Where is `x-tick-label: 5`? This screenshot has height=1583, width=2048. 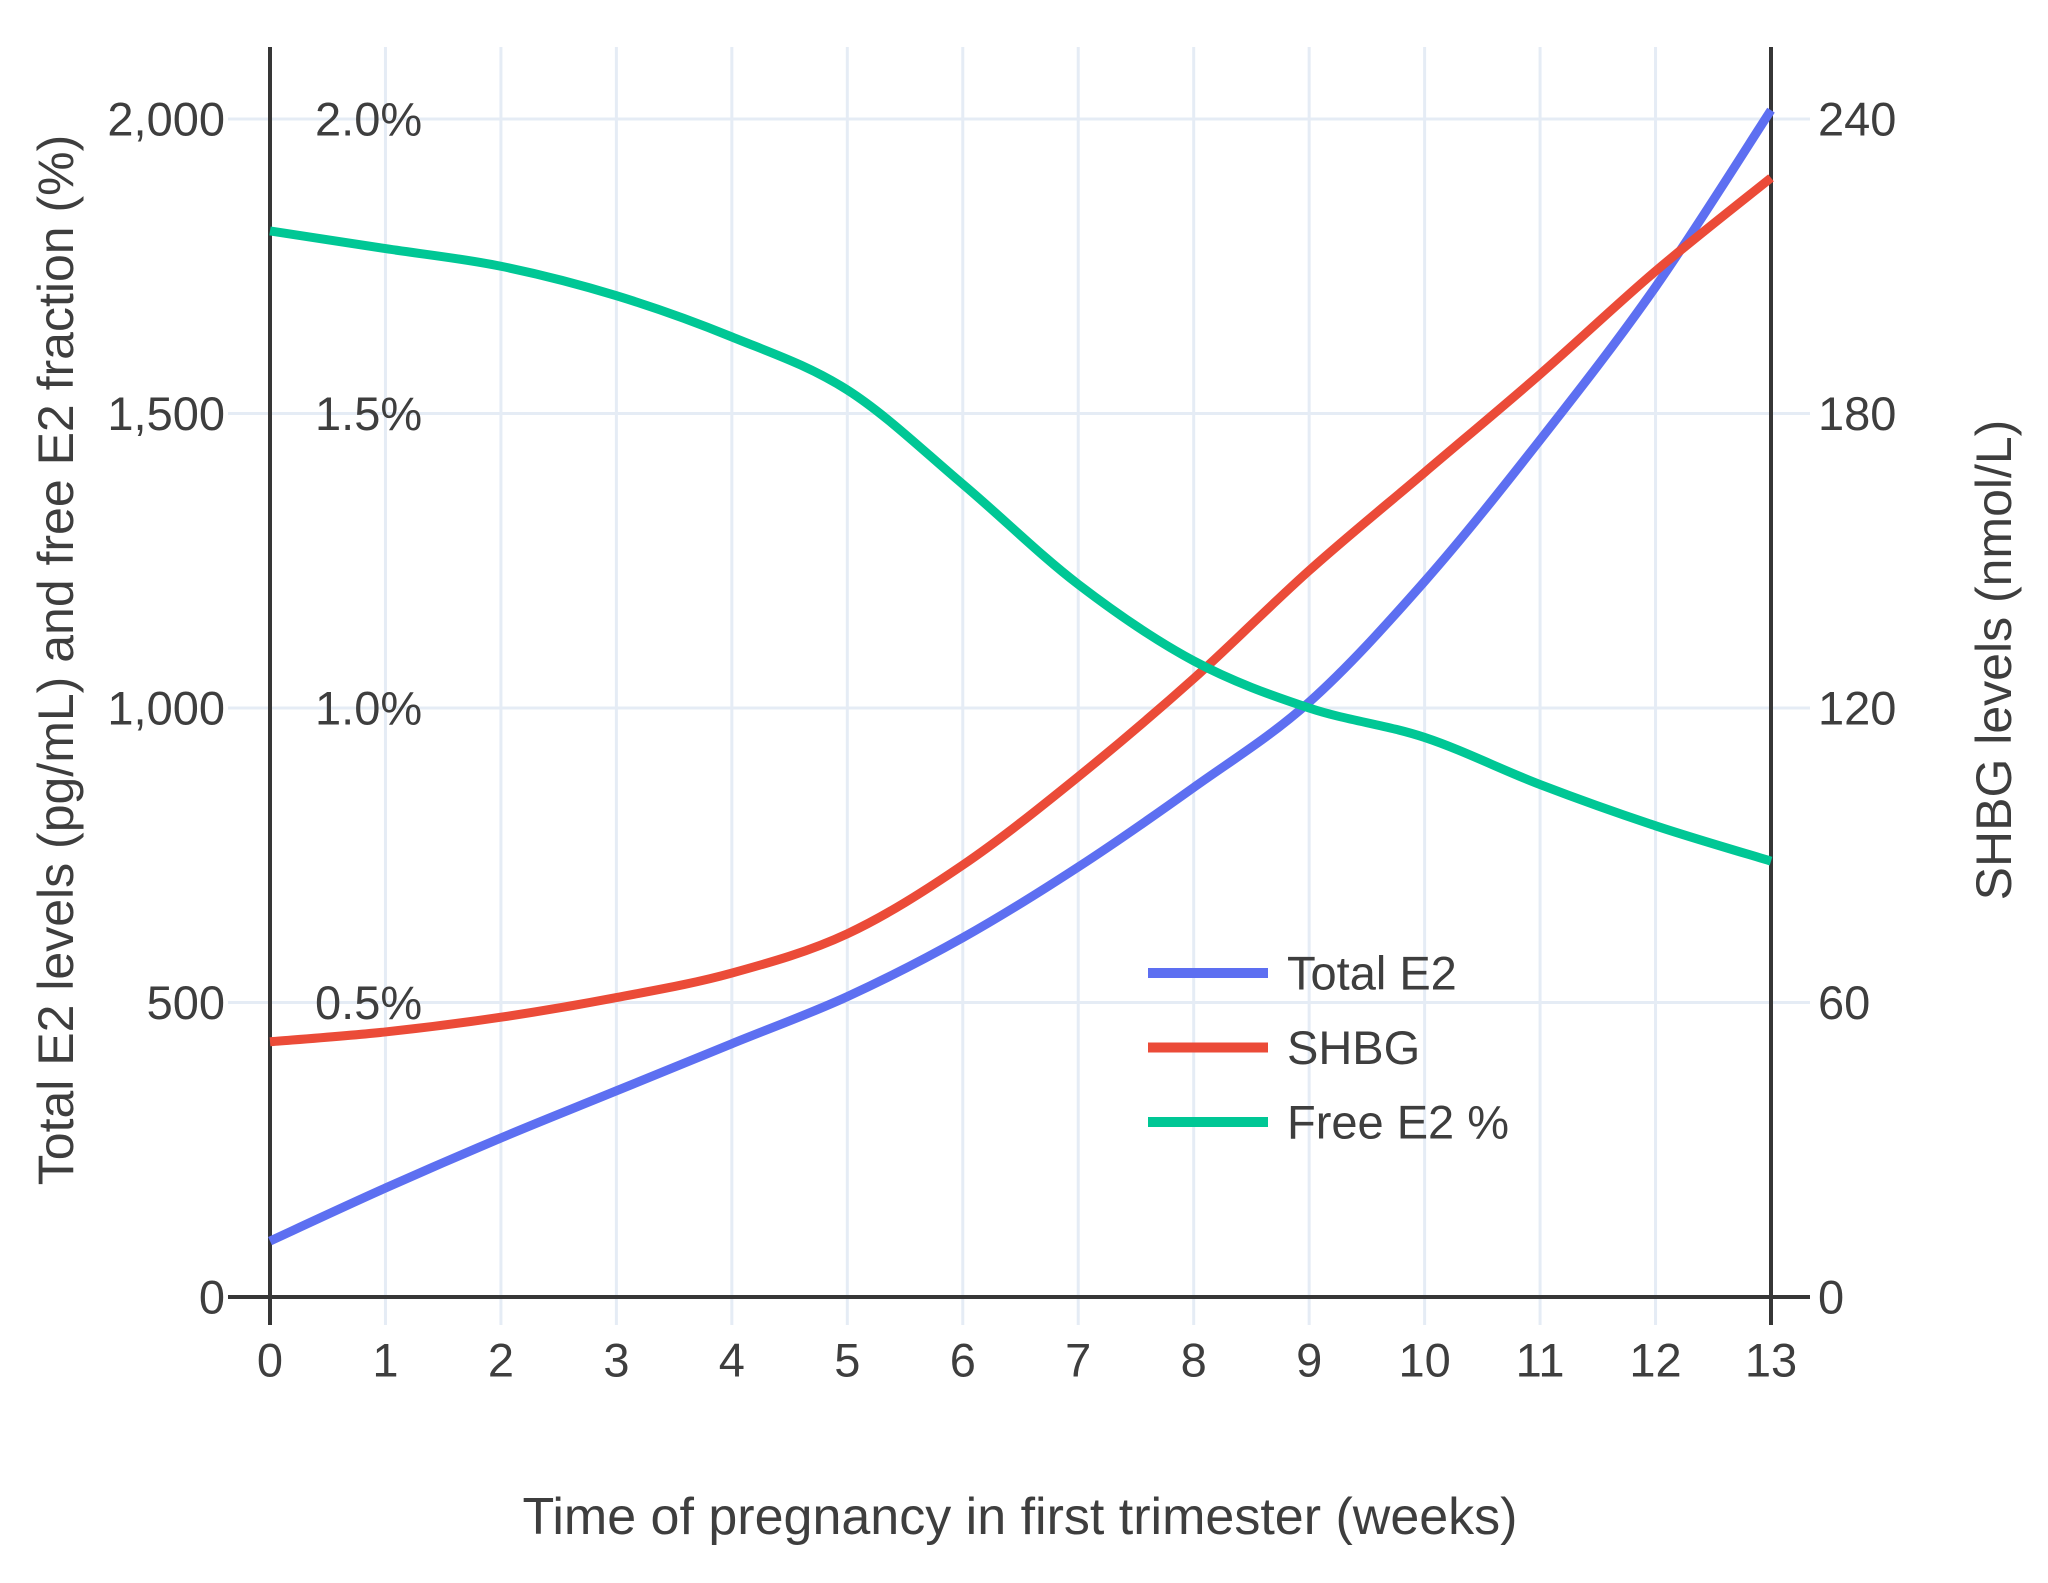 x-tick-label: 5 is located at coordinates (847, 1360).